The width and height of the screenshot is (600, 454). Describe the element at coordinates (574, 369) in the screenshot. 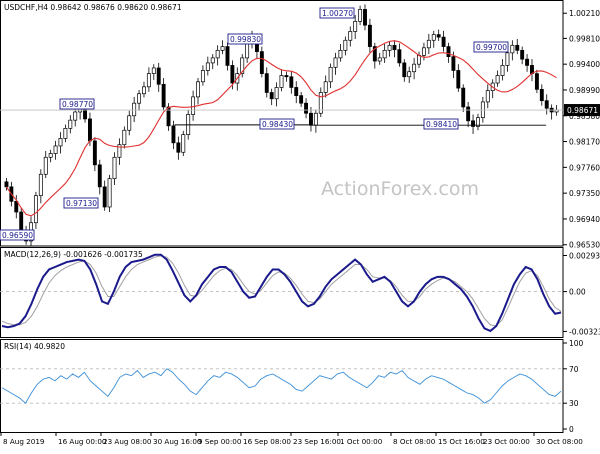

I see `rsi-y-tick-label: 70` at that location.